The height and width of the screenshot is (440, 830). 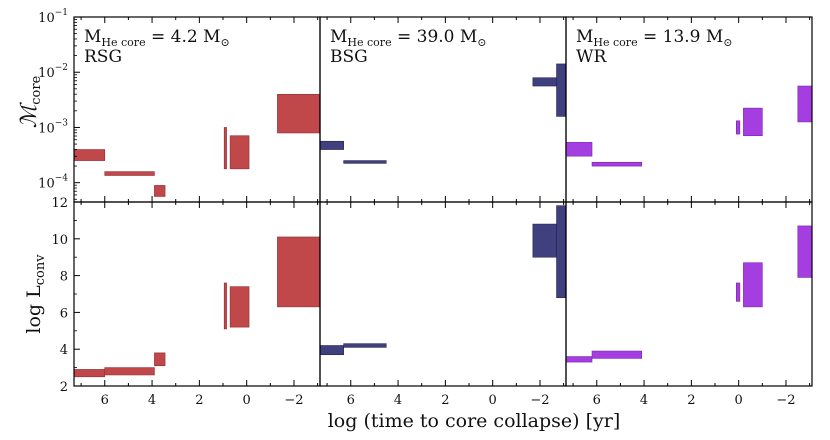 I want to click on y-tick-label-top: 10⁻⁴, so click(x=53, y=183).